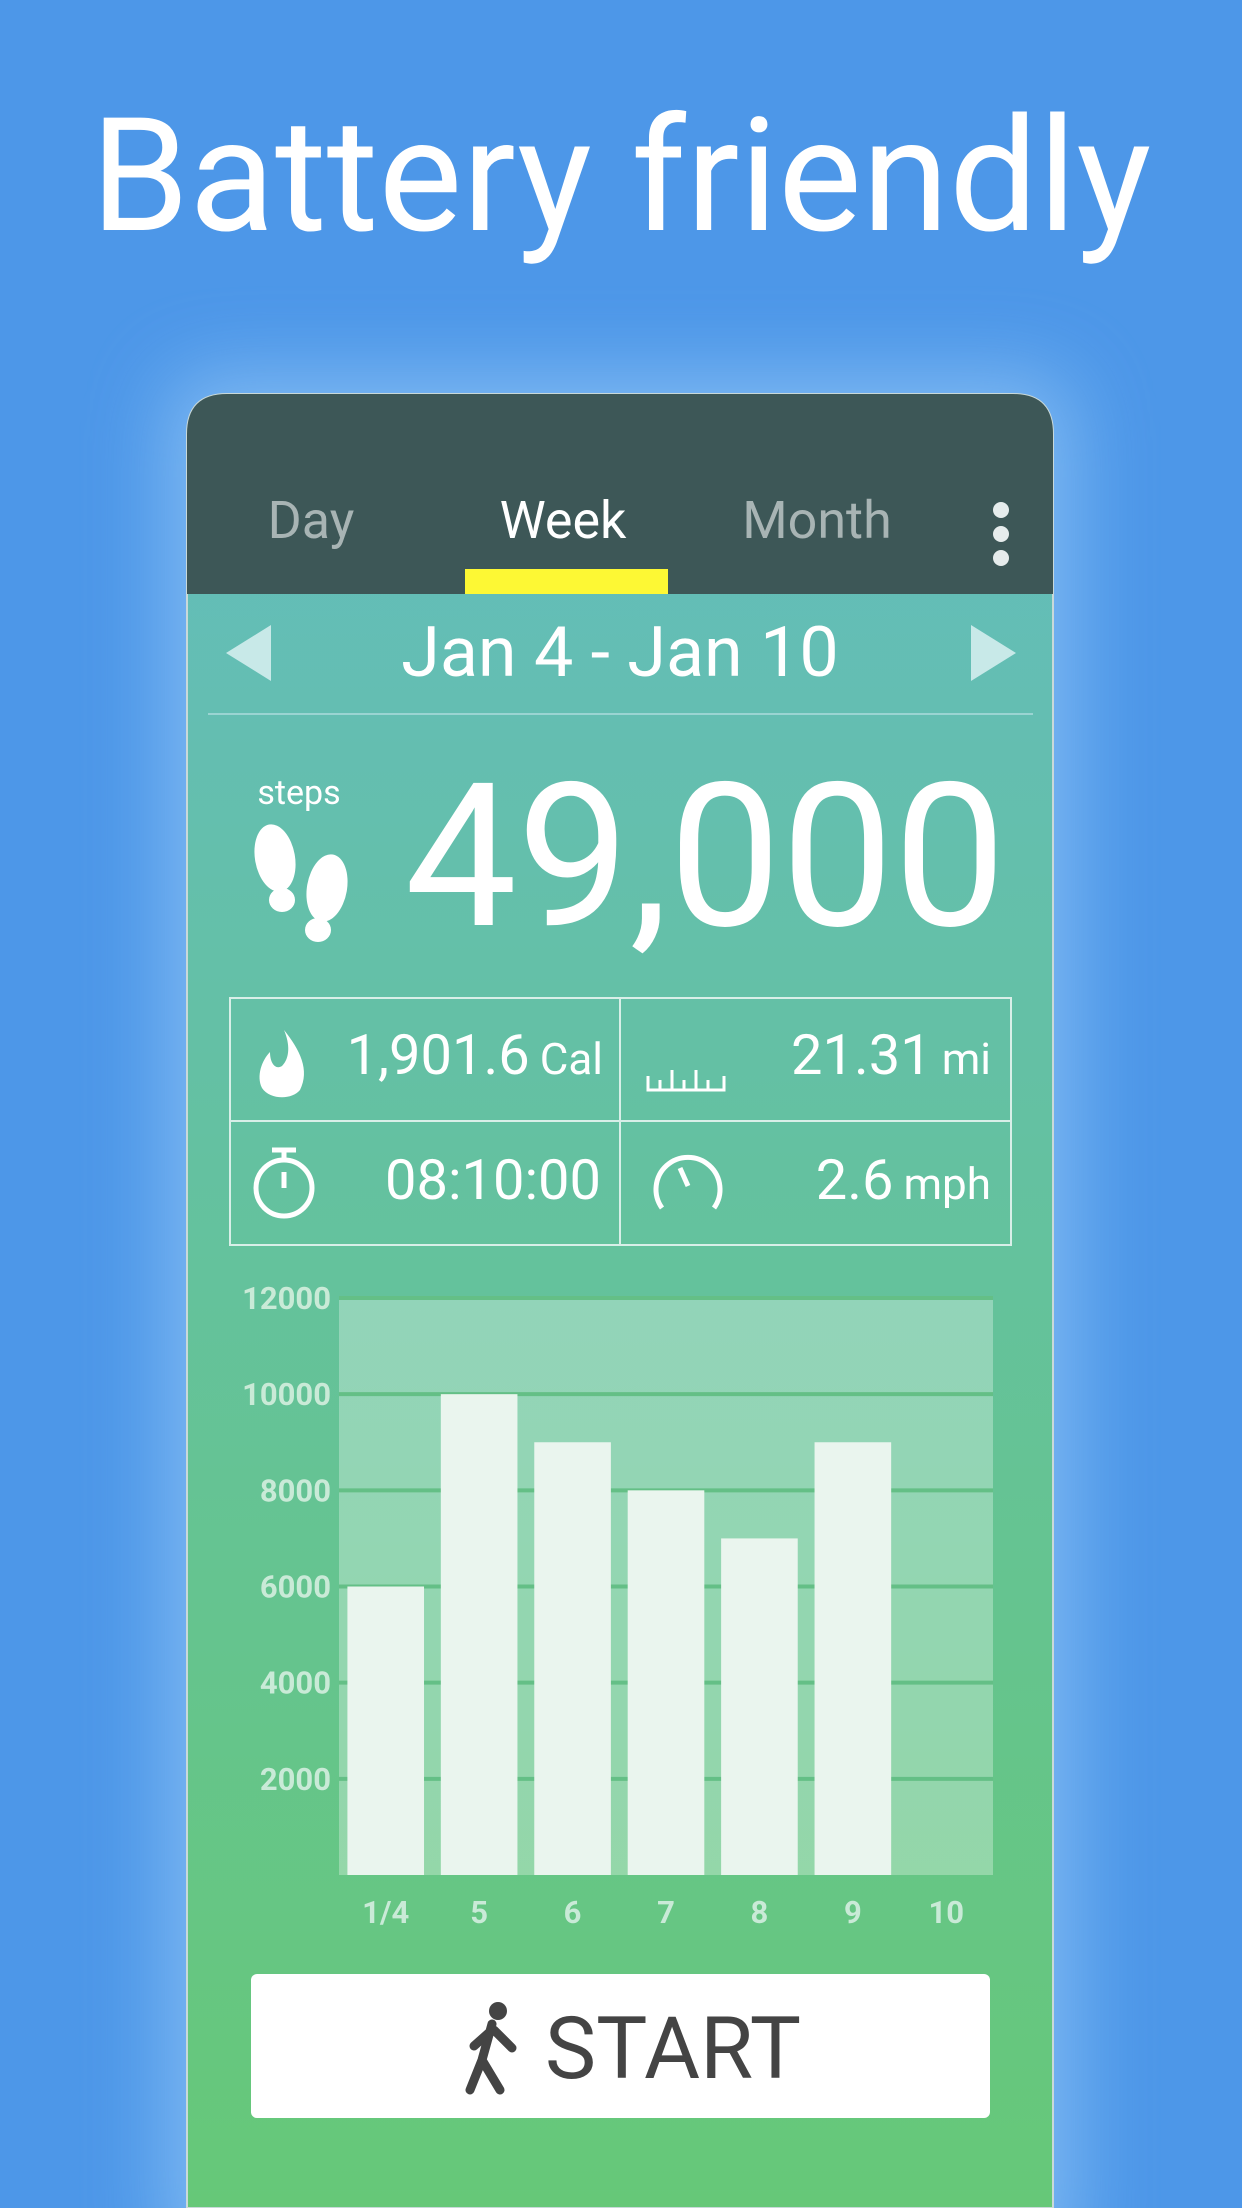 The height and width of the screenshot is (2208, 1242). What do you see at coordinates (493, 1180) in the screenshot?
I see `duration: 08:10:00` at bounding box center [493, 1180].